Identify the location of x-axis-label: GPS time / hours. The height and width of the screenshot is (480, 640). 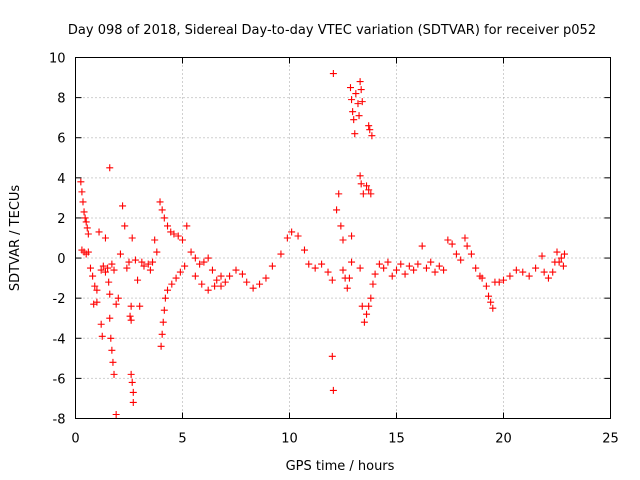
(340, 466).